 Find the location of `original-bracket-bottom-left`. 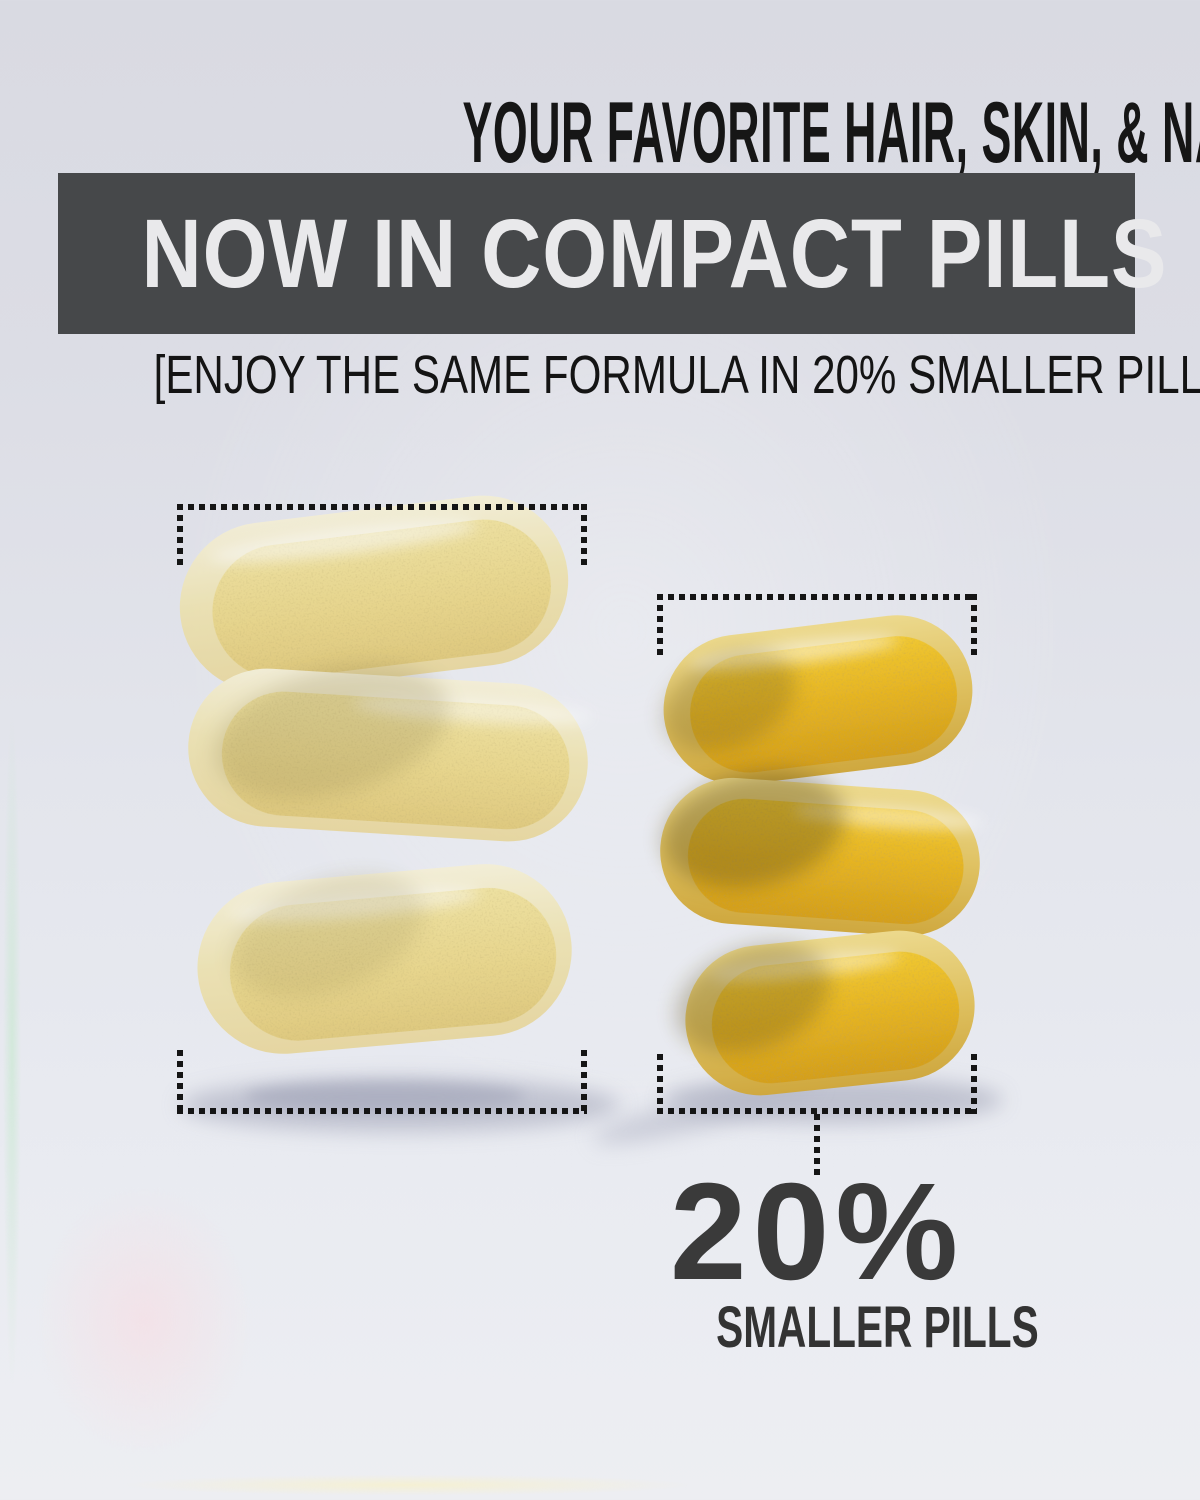

original-bracket-bottom-left is located at coordinates (180, 1082).